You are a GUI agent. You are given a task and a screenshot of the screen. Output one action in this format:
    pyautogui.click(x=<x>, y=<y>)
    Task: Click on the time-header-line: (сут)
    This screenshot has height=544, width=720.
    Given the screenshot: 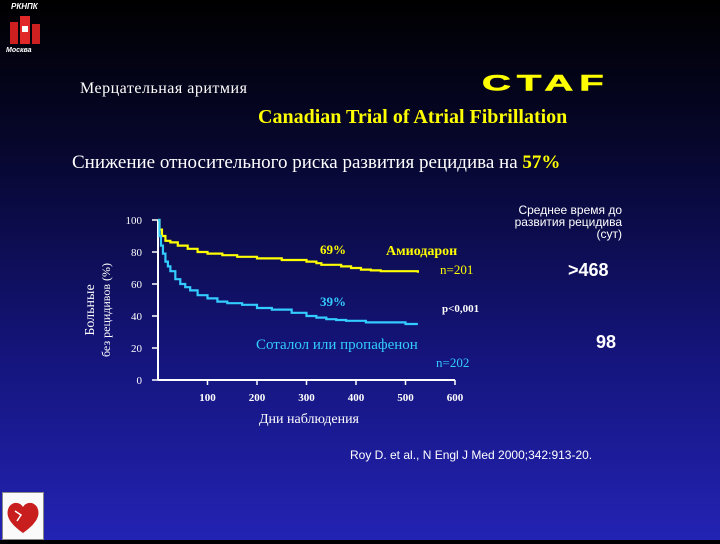 What is the action you would take?
    pyautogui.click(x=610, y=234)
    